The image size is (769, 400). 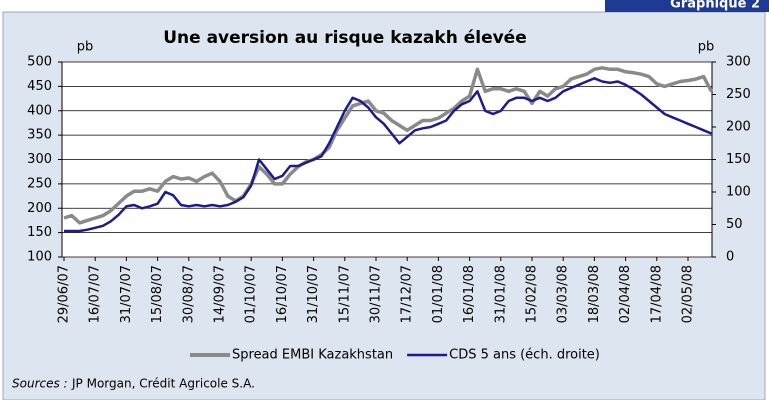 I want to click on source: JP Morgan, Crédit Agricole S.A., so click(x=163, y=384).